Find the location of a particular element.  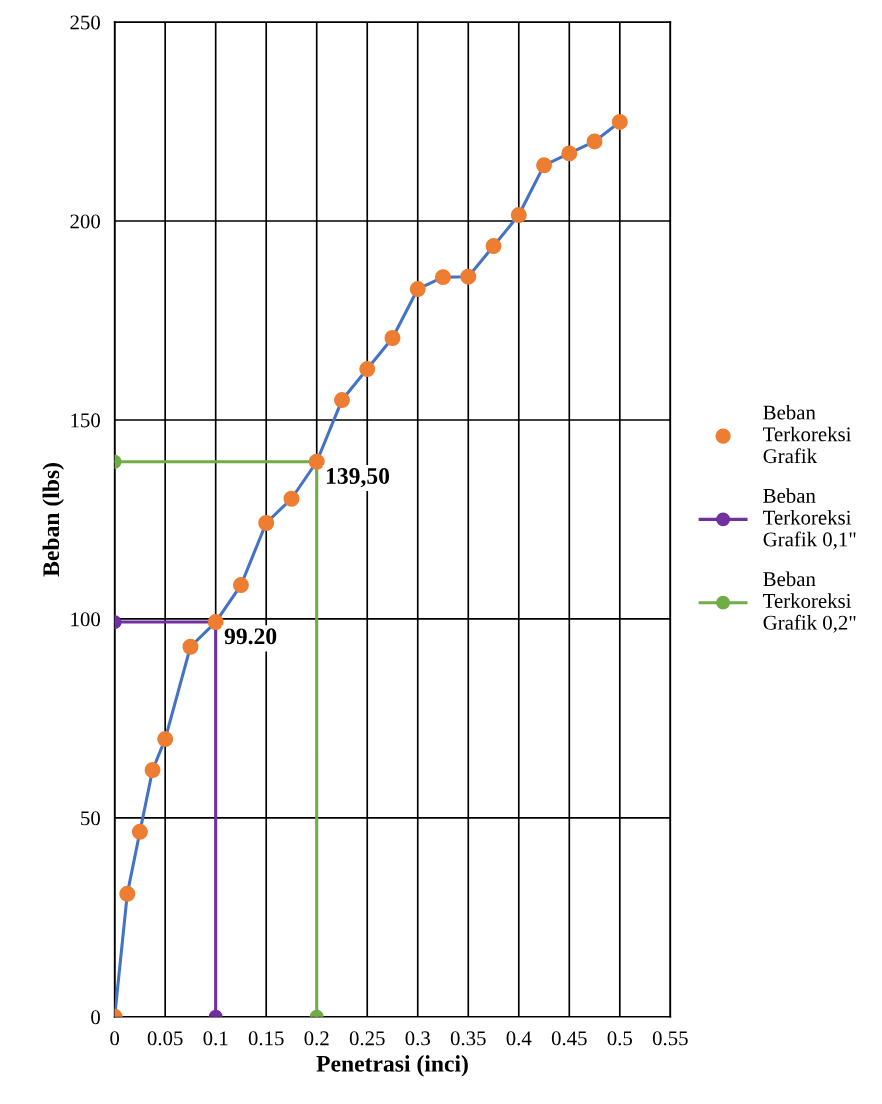

legend-label: Beban Terkoreksi Grafik is located at coordinates (807, 434).